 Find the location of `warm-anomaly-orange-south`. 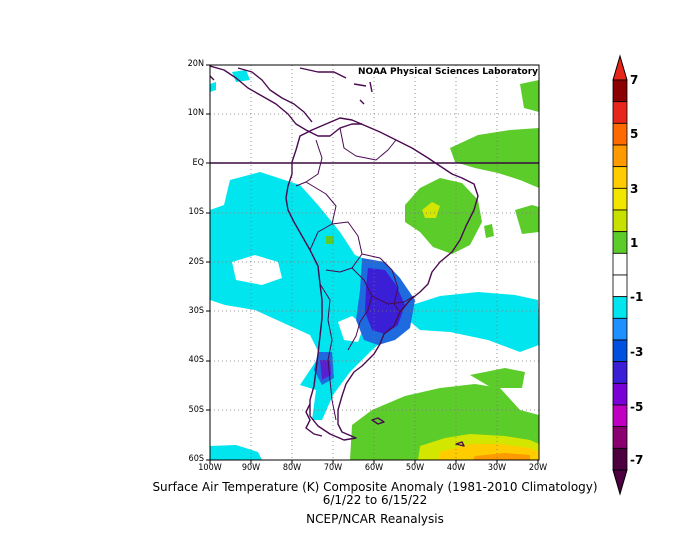

warm-anomaly-orange-south is located at coordinates (501, 456).